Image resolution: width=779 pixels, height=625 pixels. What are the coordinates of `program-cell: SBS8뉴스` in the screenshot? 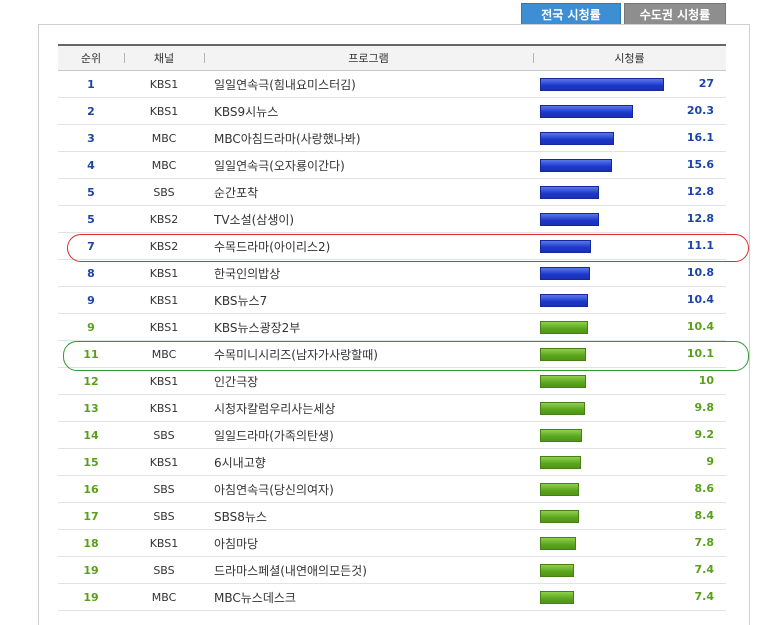 It's located at (368, 516).